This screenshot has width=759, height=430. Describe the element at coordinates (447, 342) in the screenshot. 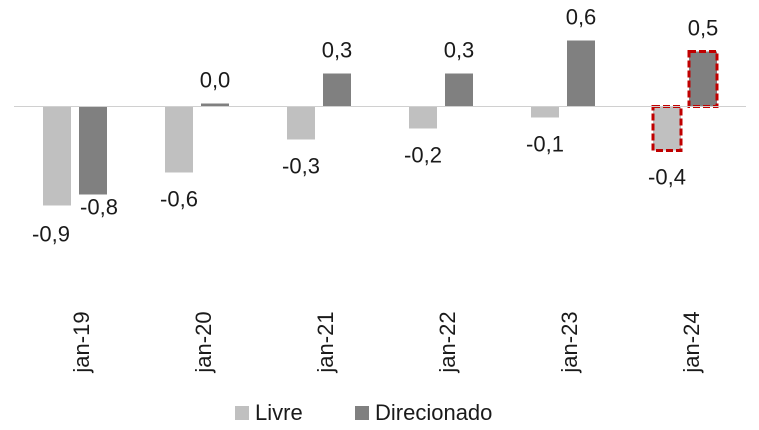

I see `x-tick-label: jan-22` at that location.